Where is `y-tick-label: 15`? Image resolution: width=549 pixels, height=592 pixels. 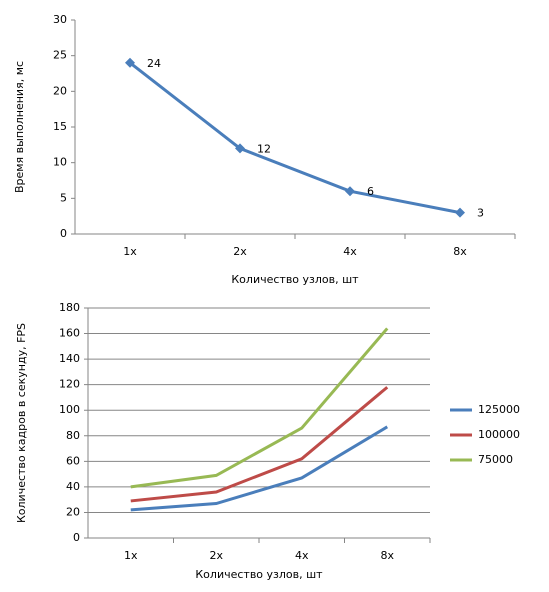
y-tick-label: 15 is located at coordinates (60, 126).